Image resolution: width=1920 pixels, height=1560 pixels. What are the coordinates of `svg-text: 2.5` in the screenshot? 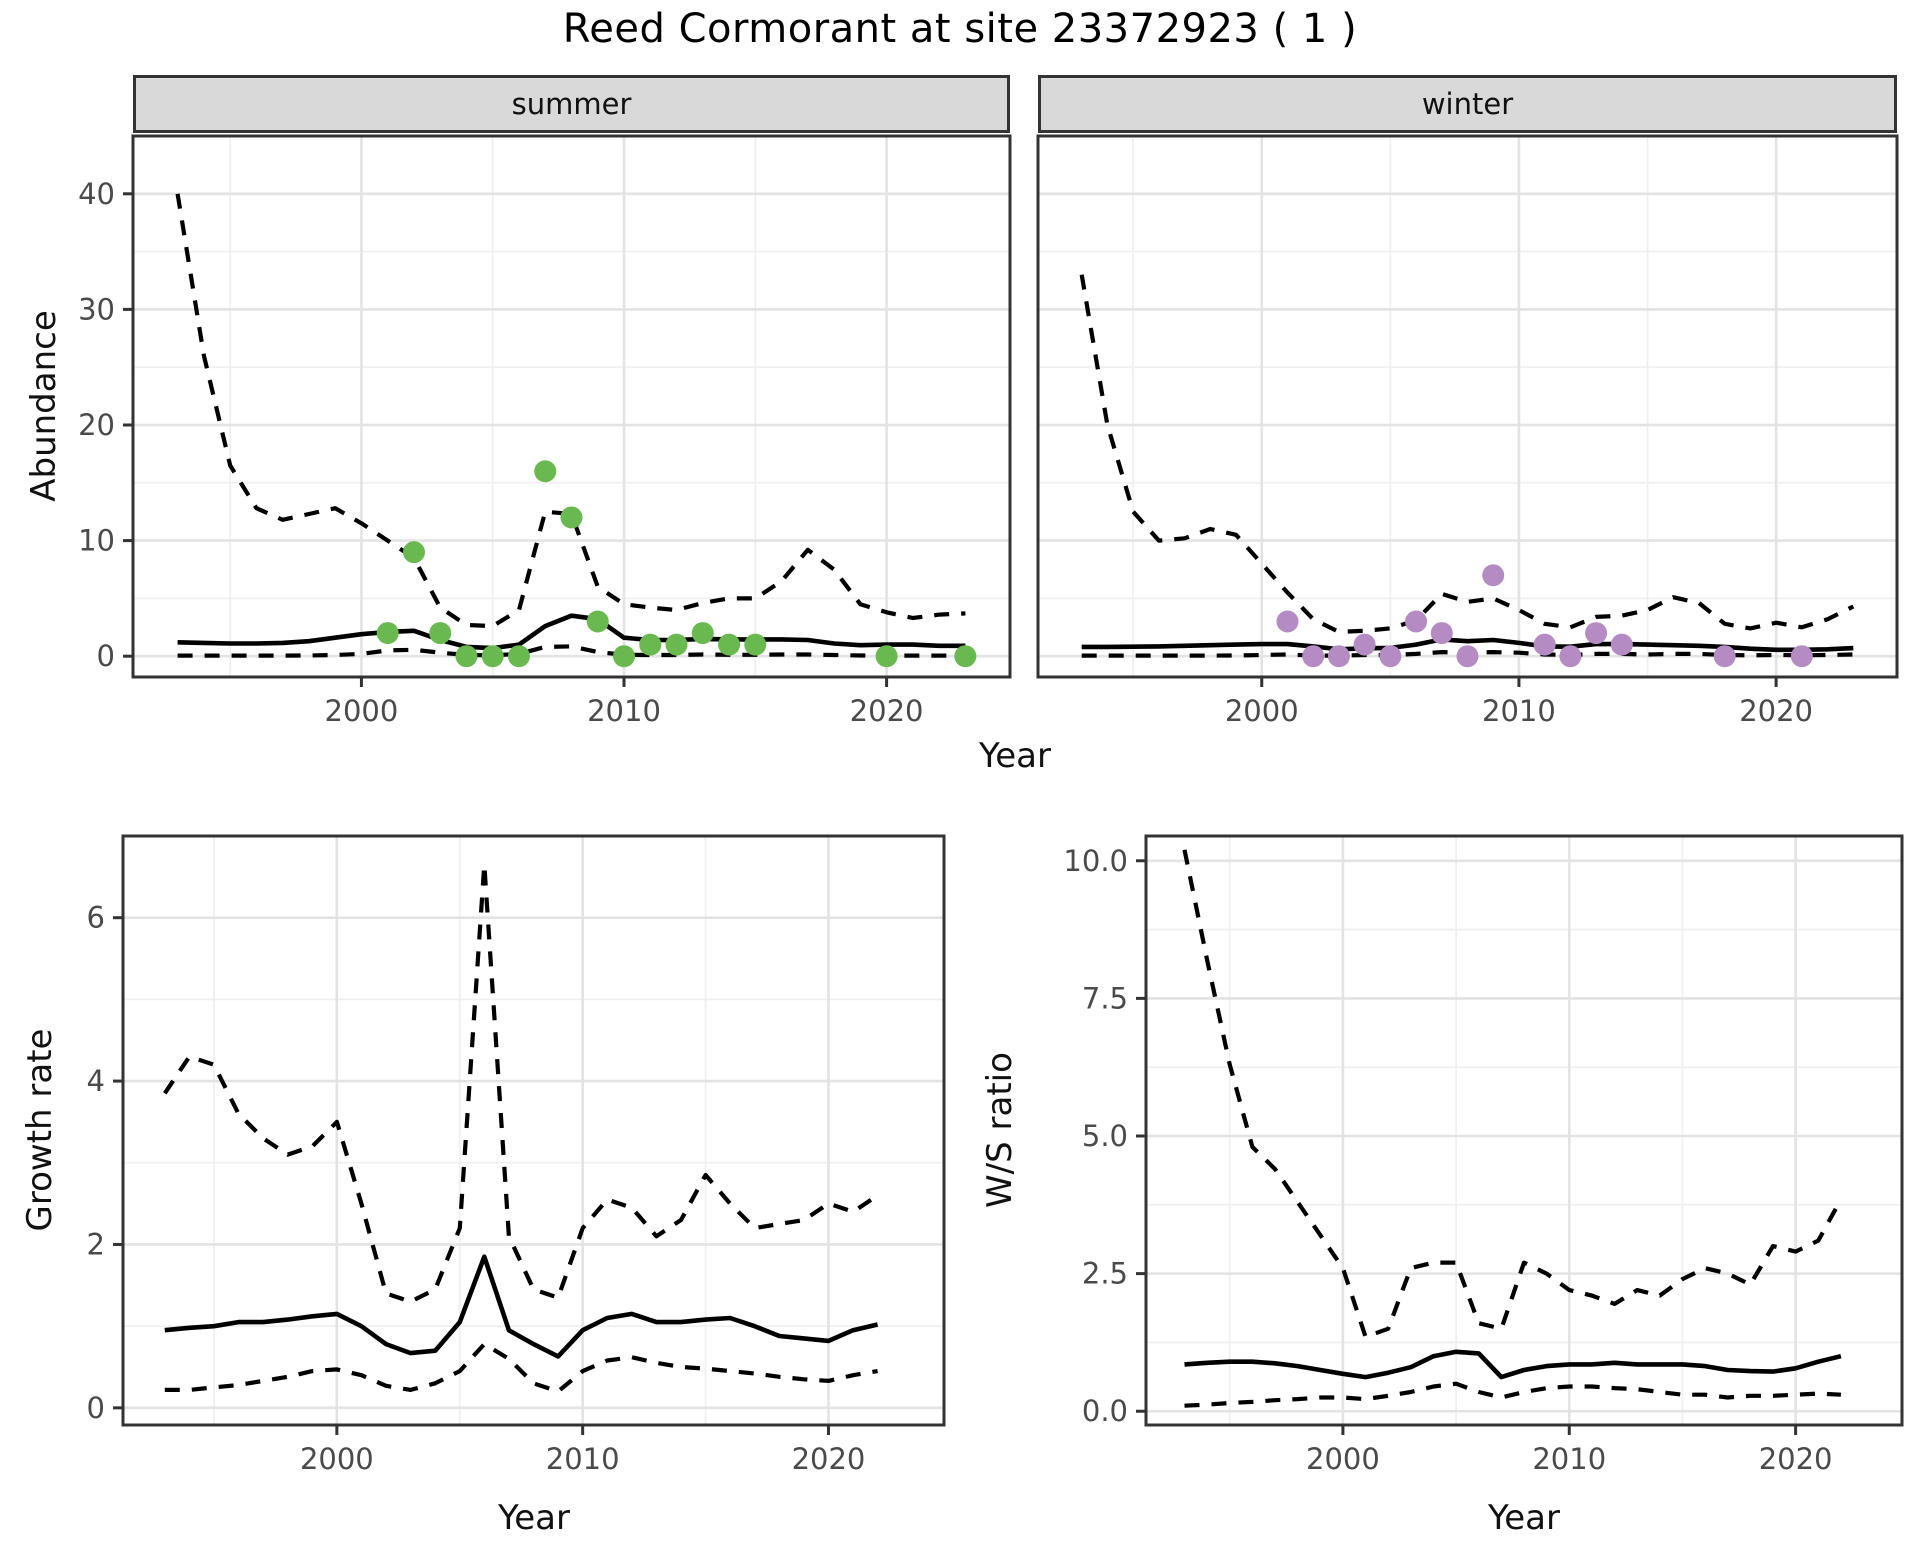 It's located at (1105, 1274).